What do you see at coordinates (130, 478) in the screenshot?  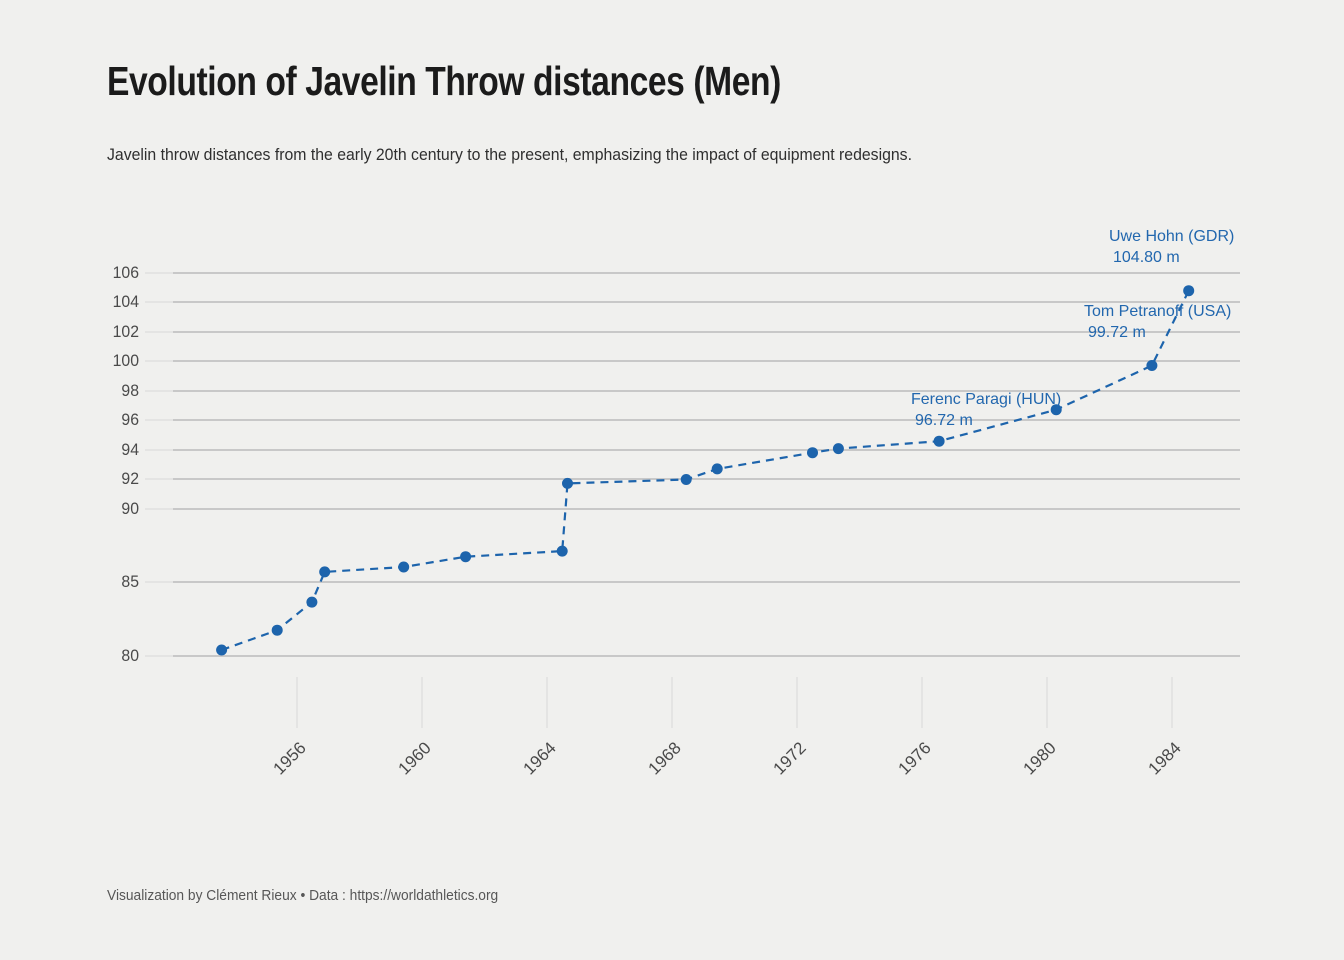 I see `y-axis-label: 92` at bounding box center [130, 478].